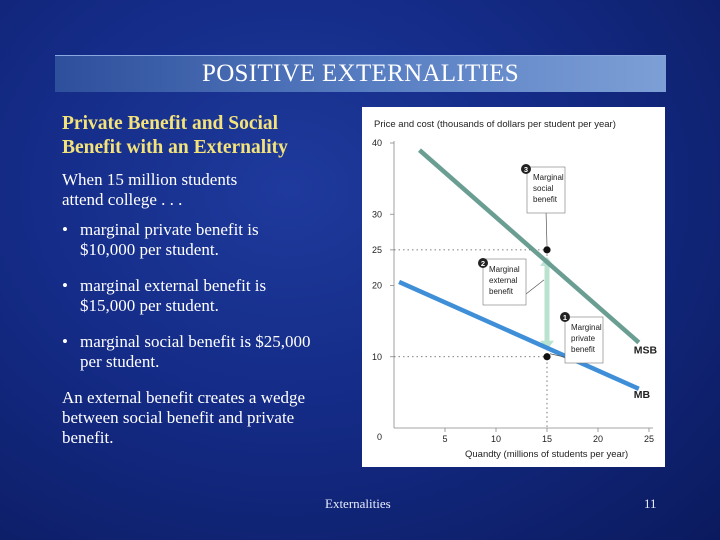  Describe the element at coordinates (547, 439) in the screenshot. I see `x-tick-label: 15` at that location.